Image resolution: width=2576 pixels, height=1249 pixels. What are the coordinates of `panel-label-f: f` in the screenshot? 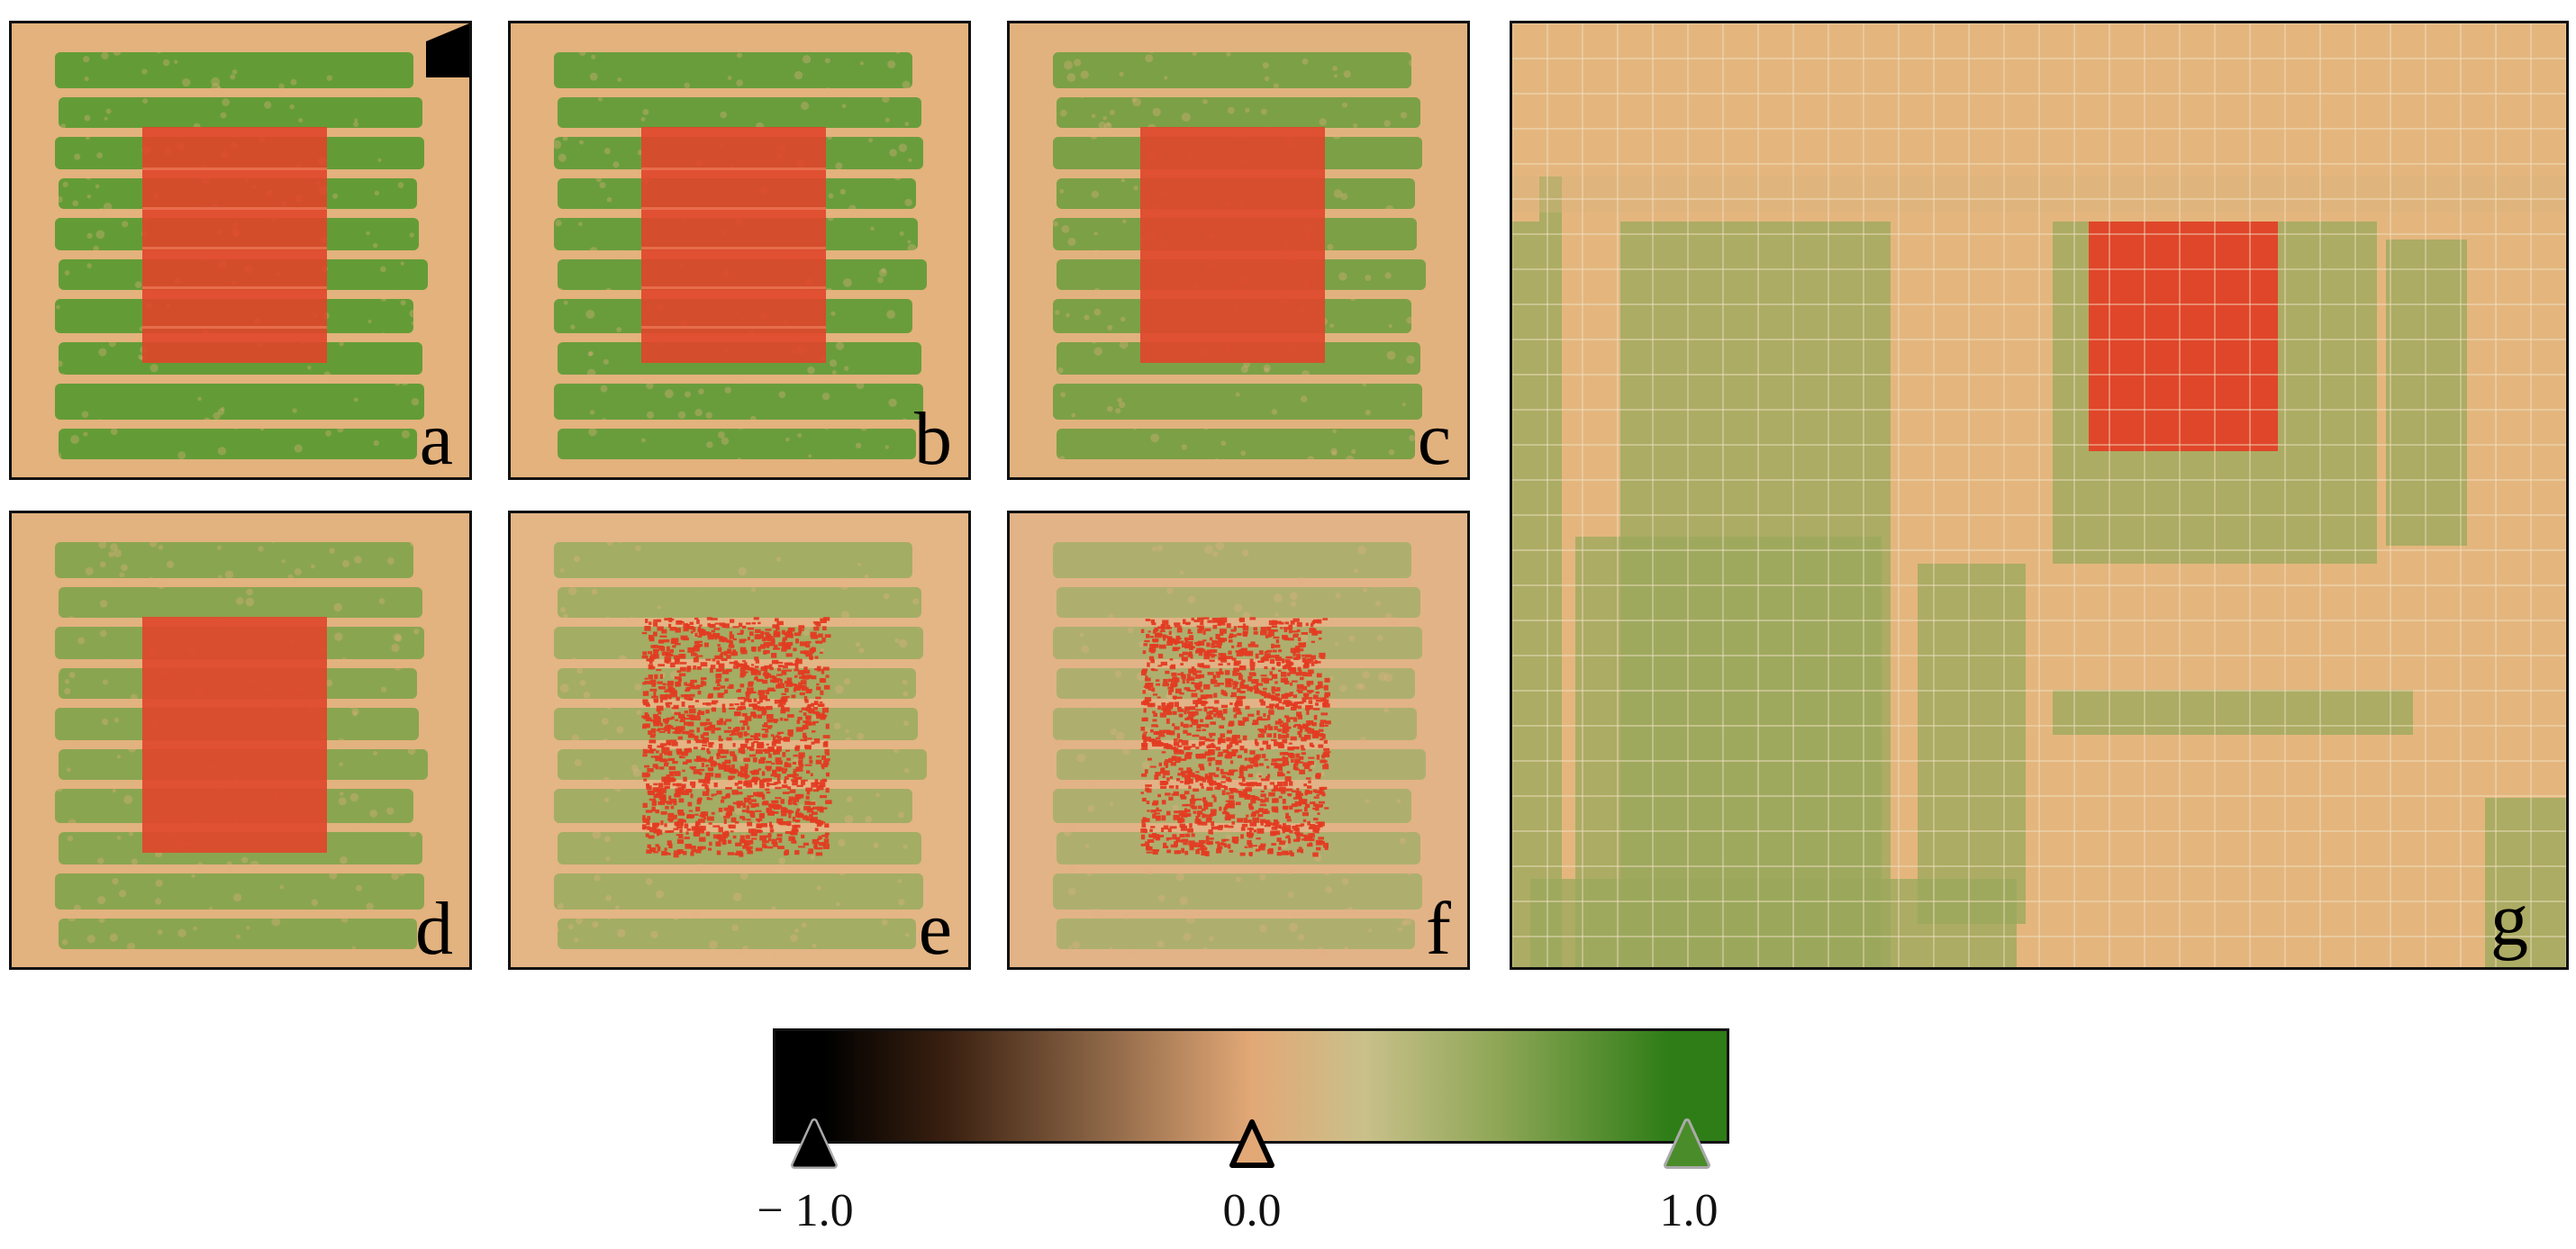 It's located at (1438, 928).